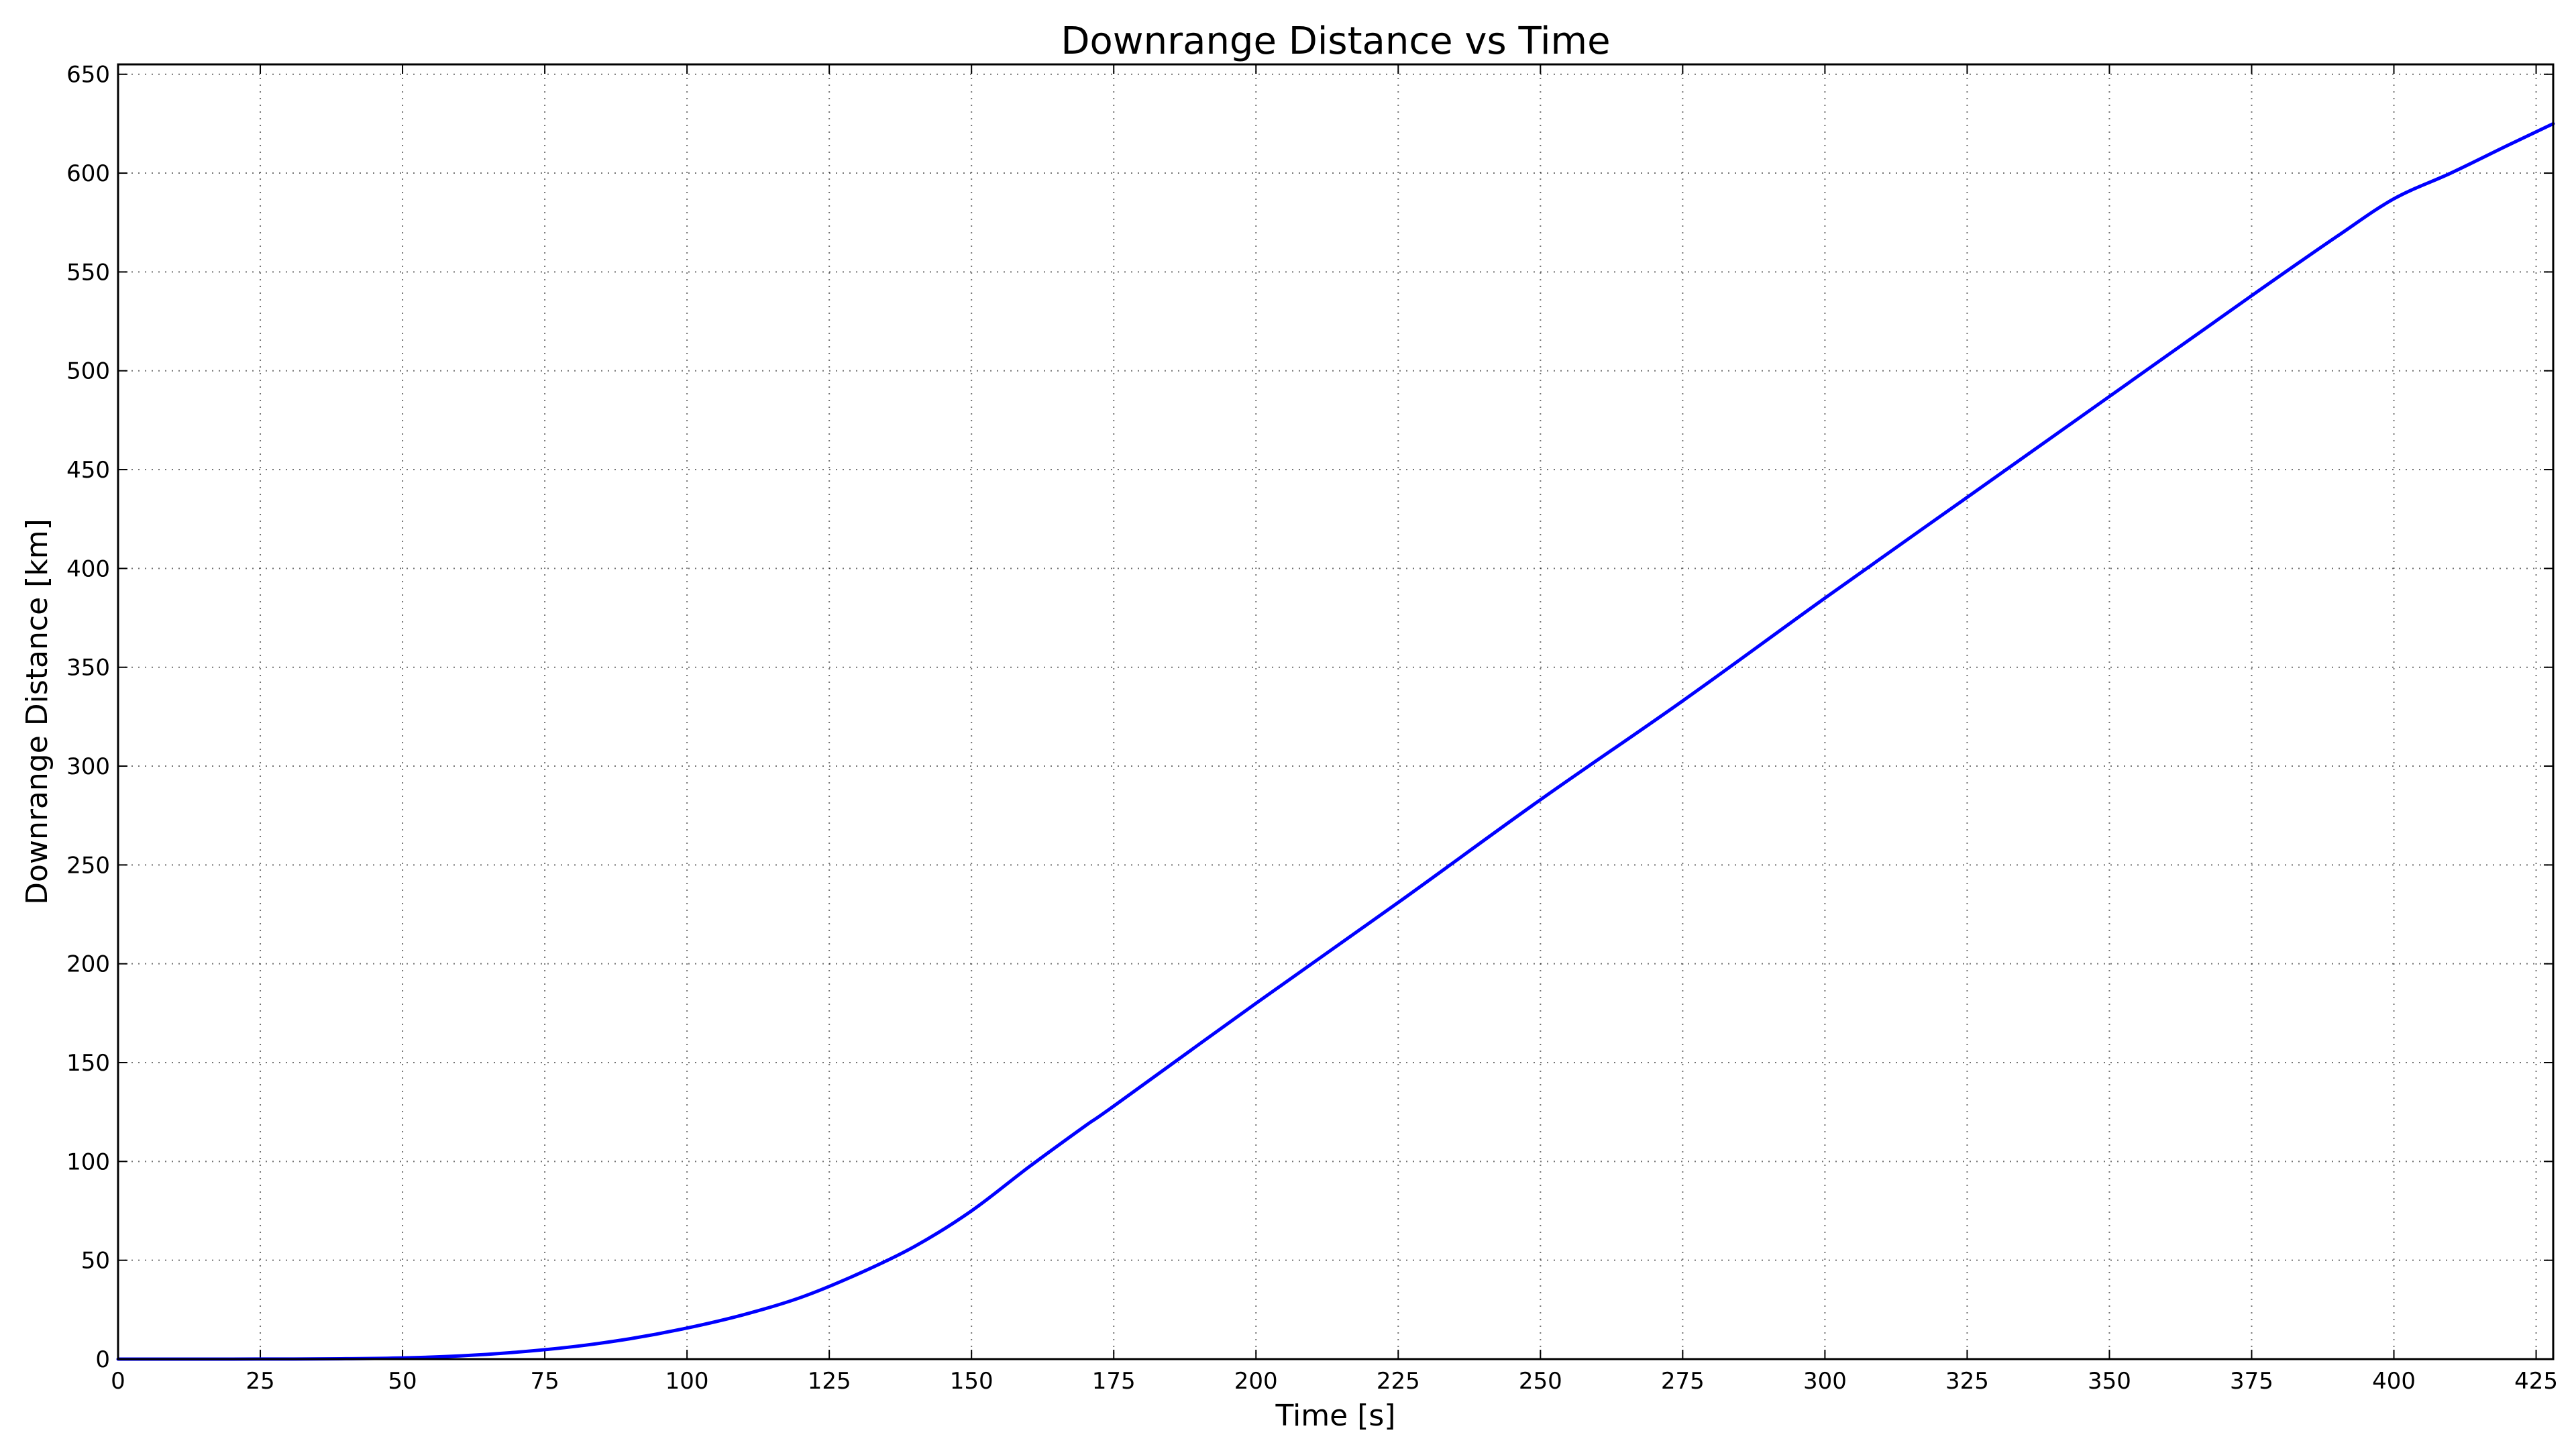 Image resolution: width=2576 pixels, height=1449 pixels. What do you see at coordinates (687, 1381) in the screenshot?
I see `x-tick-label: 100` at bounding box center [687, 1381].